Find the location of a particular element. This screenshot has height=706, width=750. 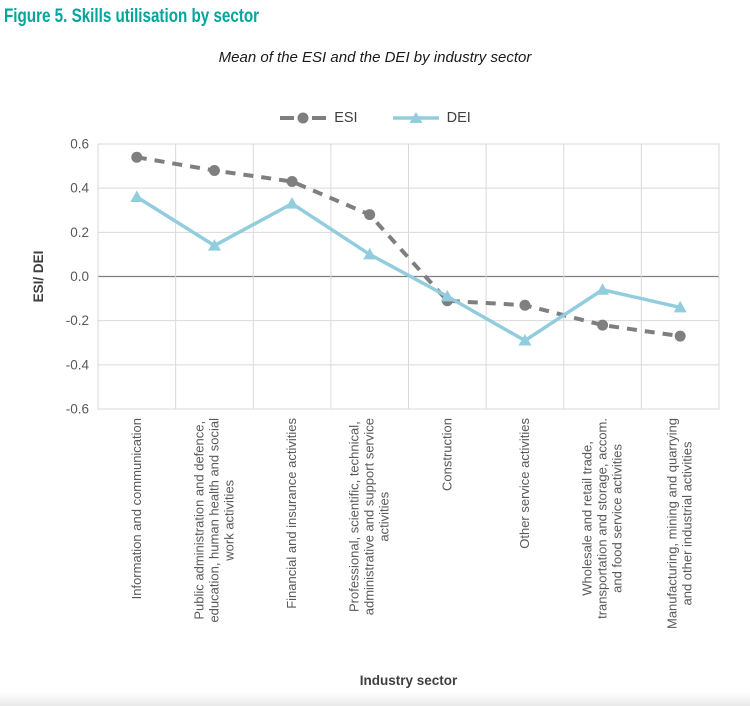

figure-title: Figure 5. Skills utilisation by sector is located at coordinates (132, 16).